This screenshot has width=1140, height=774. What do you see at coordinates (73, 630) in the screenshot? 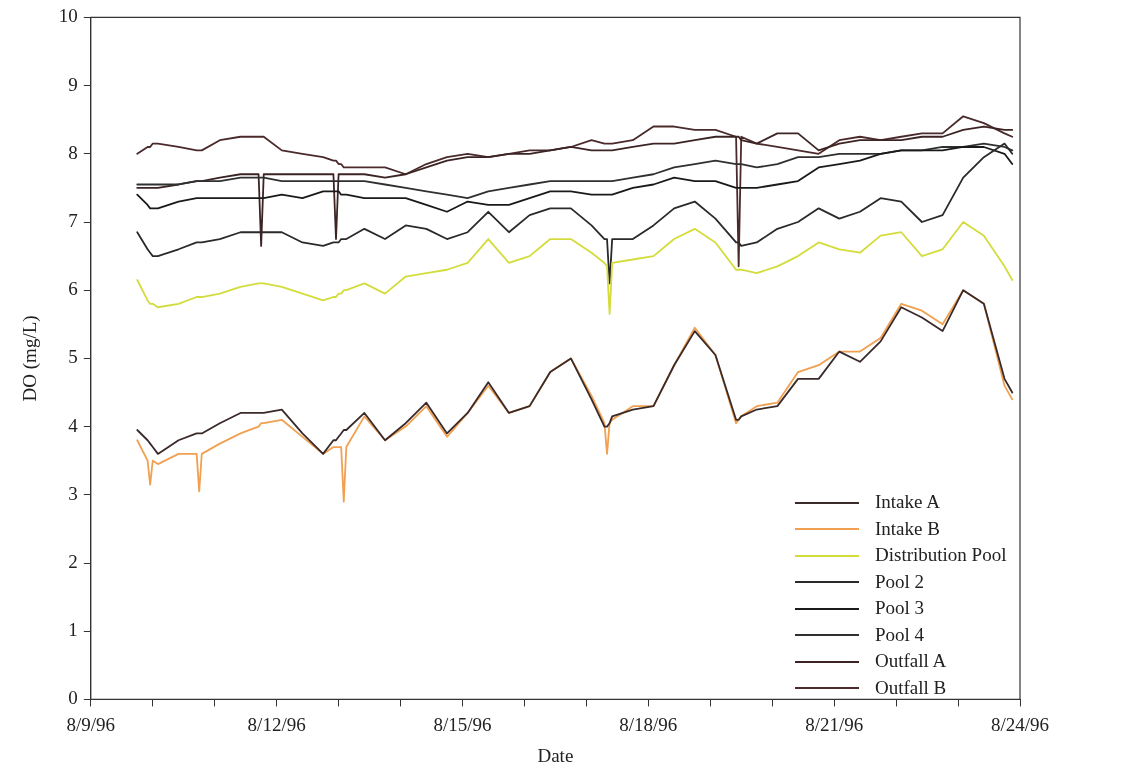
I see `y-tick-label: 1` at bounding box center [73, 630].